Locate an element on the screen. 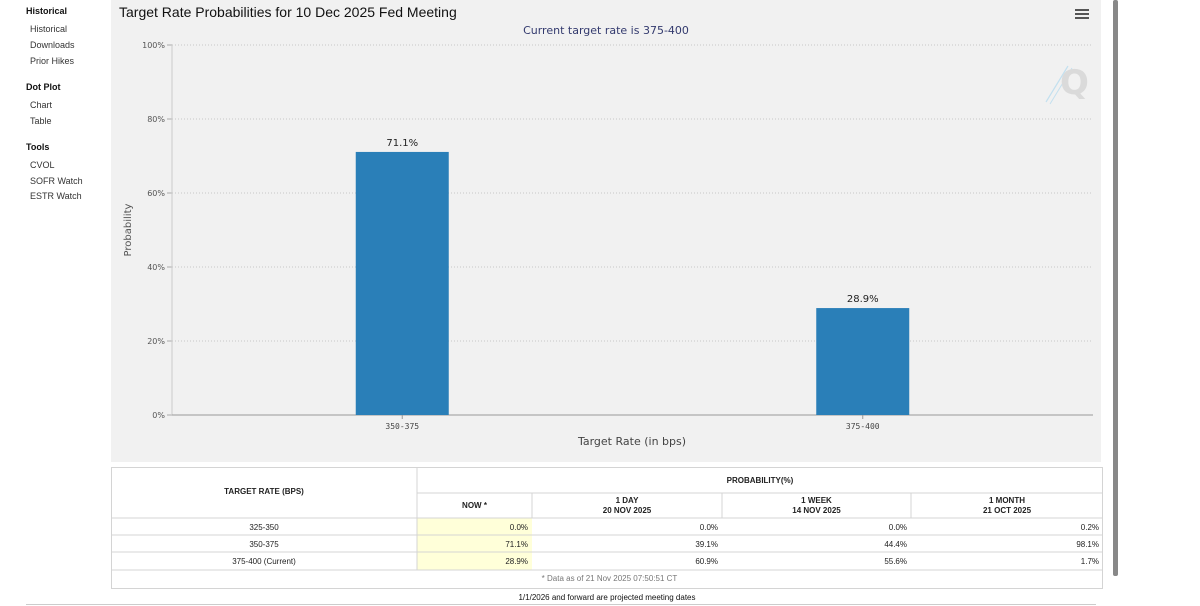 The image size is (1200, 606). x-tick-label: 375-400 is located at coordinates (863, 426).